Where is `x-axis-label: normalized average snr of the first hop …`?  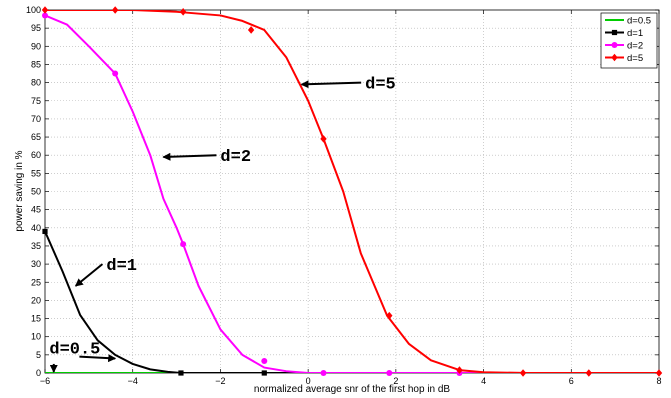 x-axis-label: normalized average snr of the first hop … is located at coordinates (352, 389).